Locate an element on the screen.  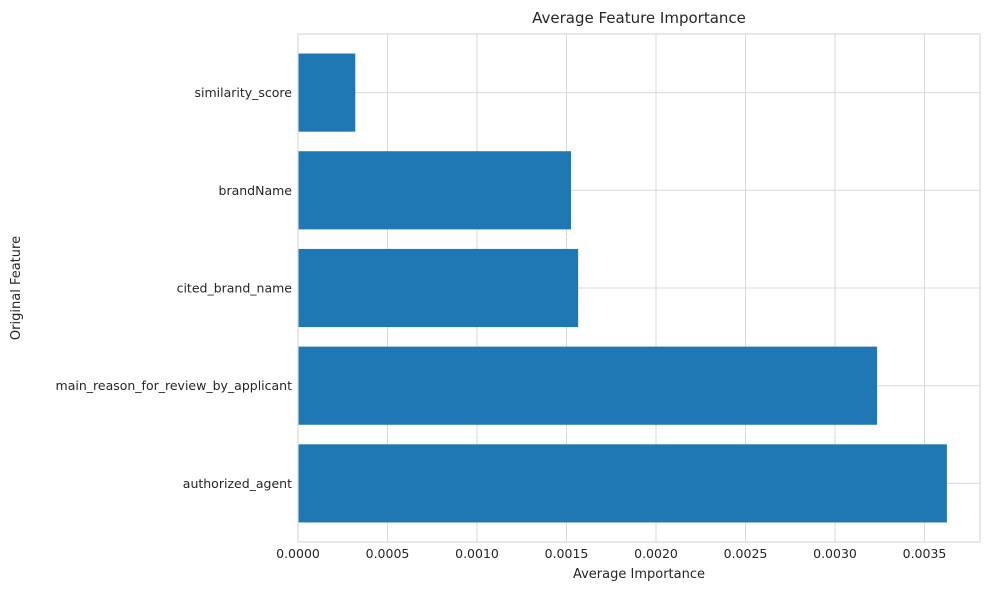
y-tick-label: cited_brand_name is located at coordinates (235, 288).